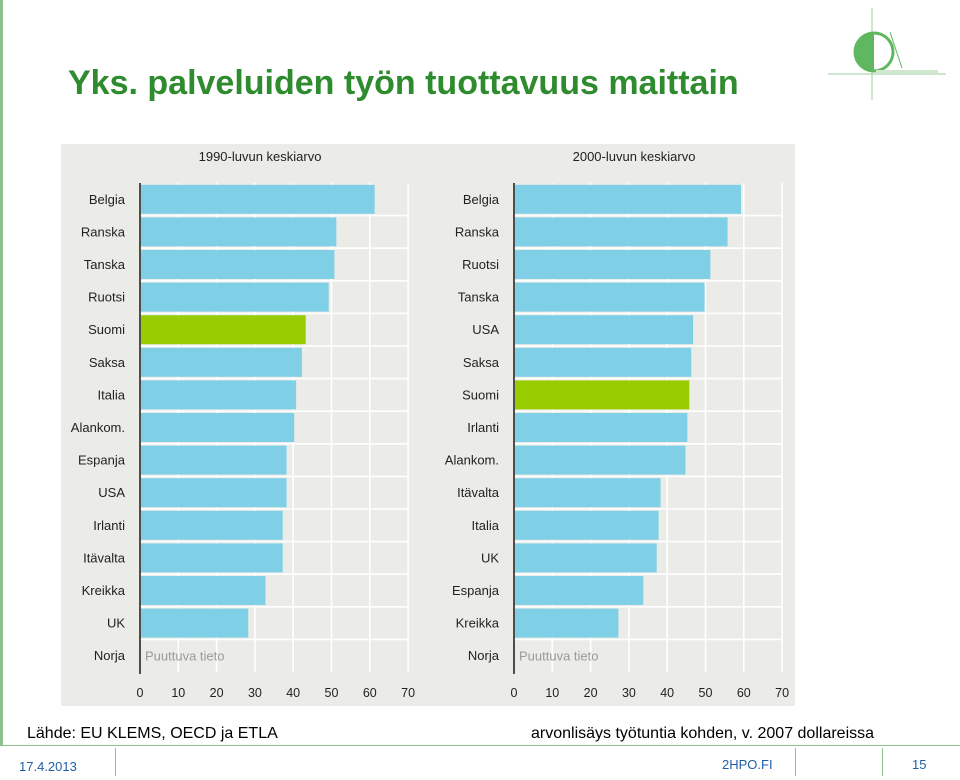  What do you see at coordinates (887, 54) in the screenshot?
I see `logo-emblem` at bounding box center [887, 54].